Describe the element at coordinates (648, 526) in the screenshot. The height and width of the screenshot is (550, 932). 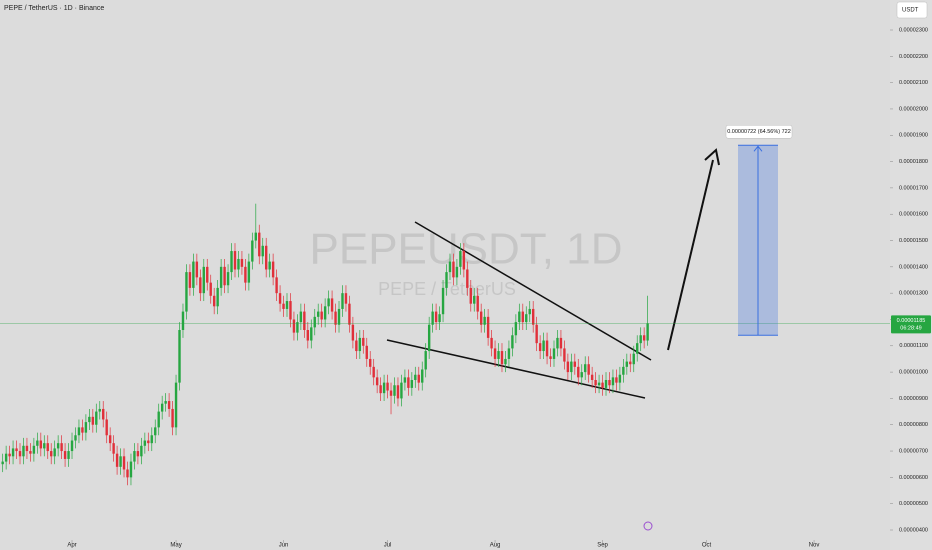
I see `event-icon` at that location.